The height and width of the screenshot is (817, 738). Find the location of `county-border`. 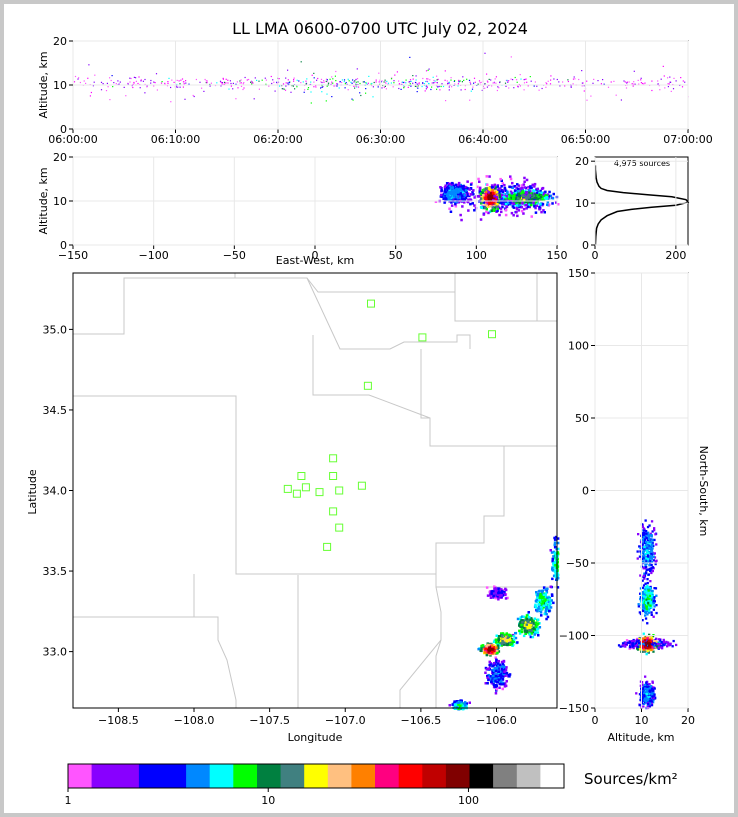

county-border is located at coordinates (425, 384).